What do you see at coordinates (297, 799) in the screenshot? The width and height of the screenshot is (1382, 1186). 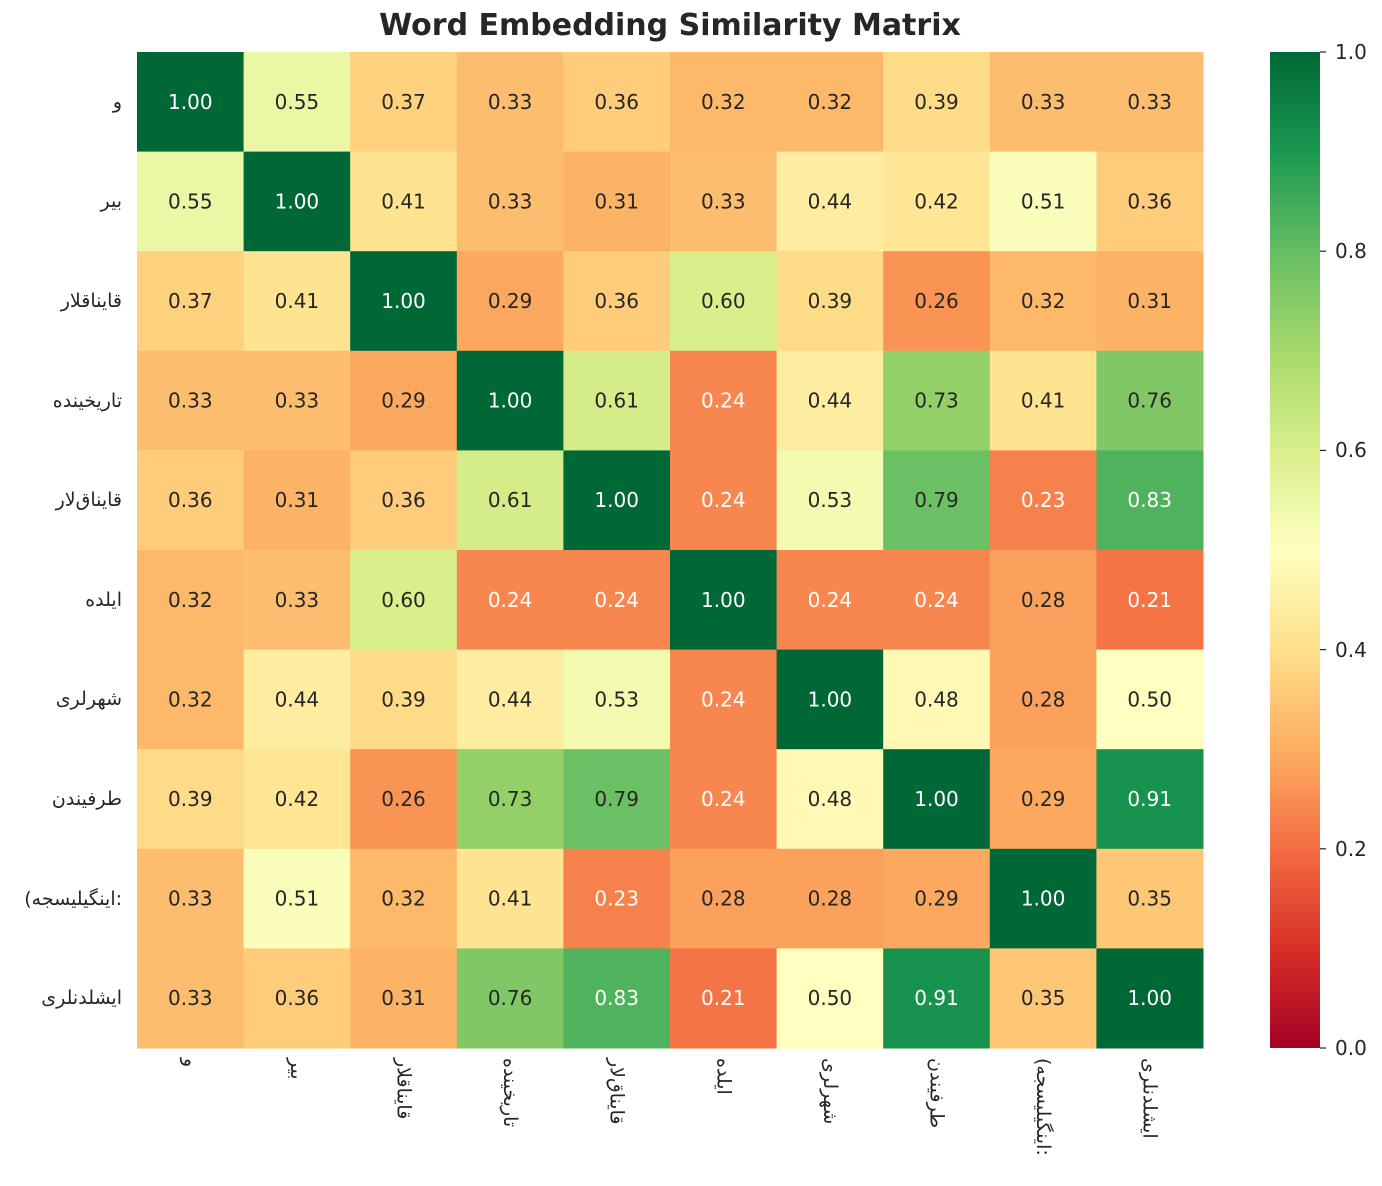 I see `cell-value-label: 0.42` at bounding box center [297, 799].